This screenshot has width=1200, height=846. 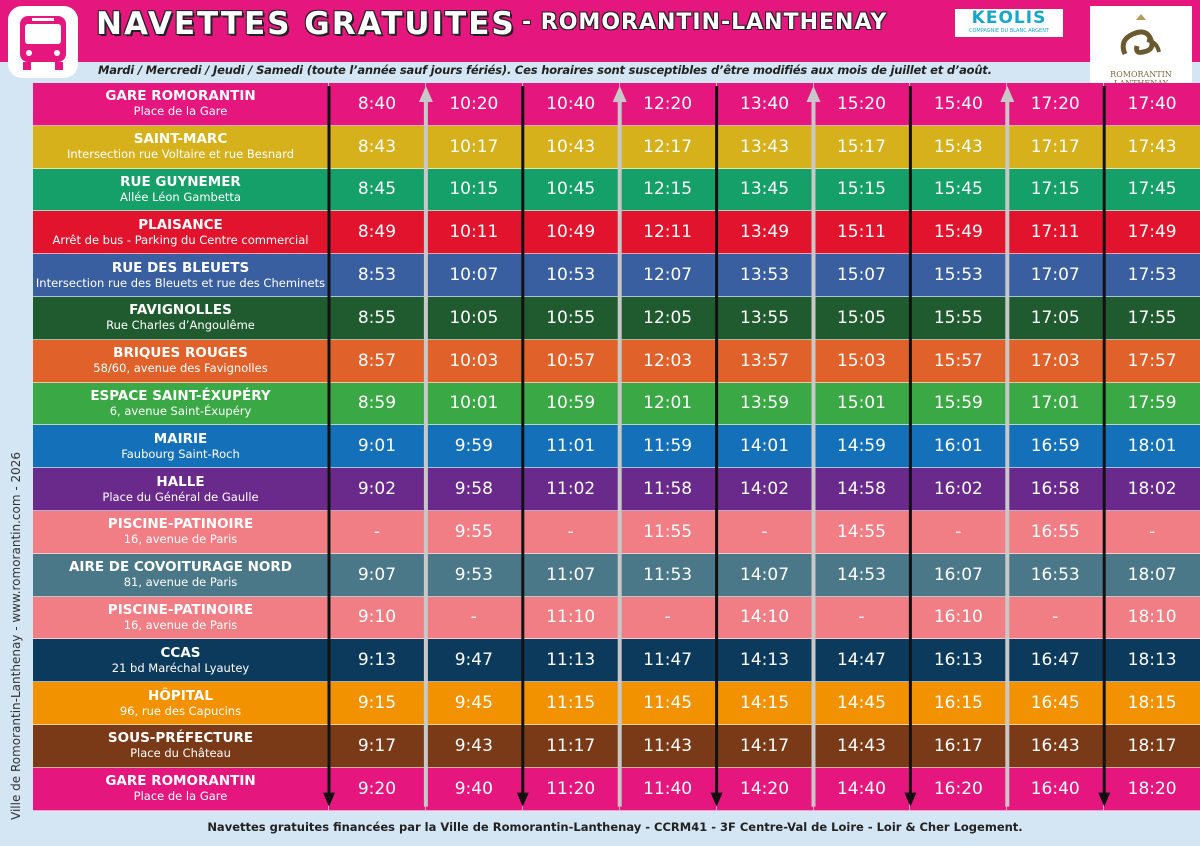 What do you see at coordinates (861, 532) in the screenshot?
I see `time-cell: 14:55` at bounding box center [861, 532].